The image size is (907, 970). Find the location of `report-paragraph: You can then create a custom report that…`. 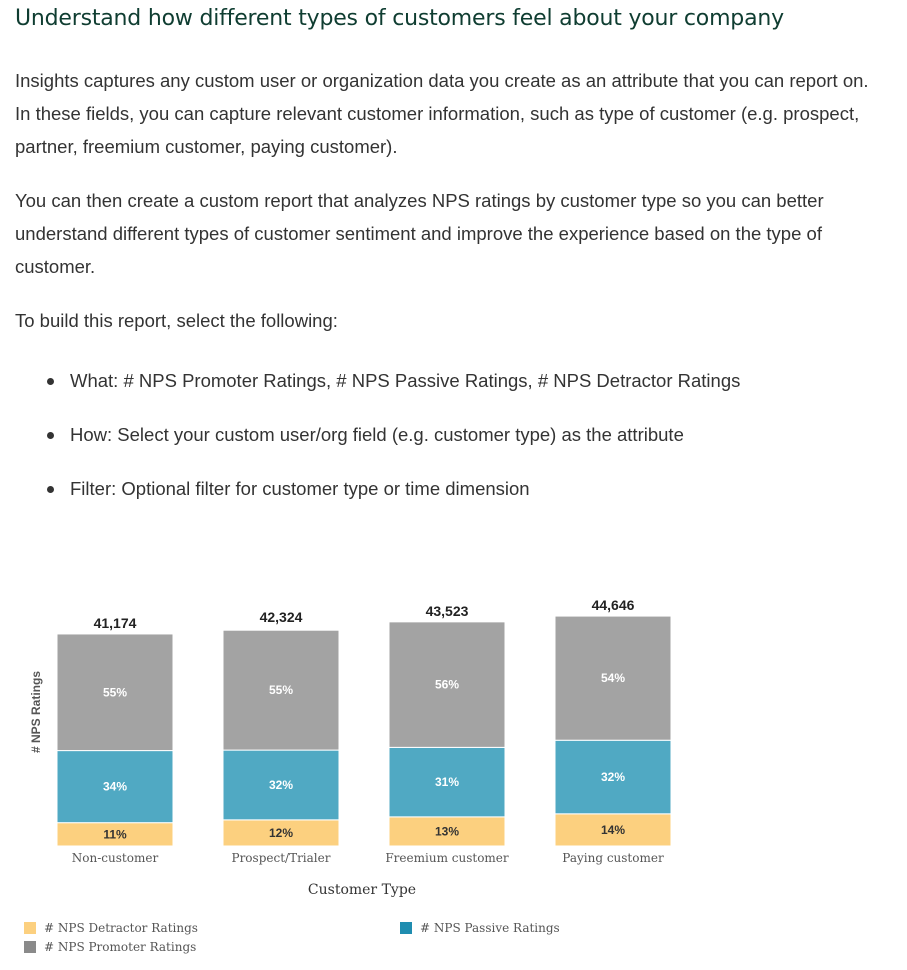

report-paragraph: You can then create a custom report that… is located at coordinates (419, 233).